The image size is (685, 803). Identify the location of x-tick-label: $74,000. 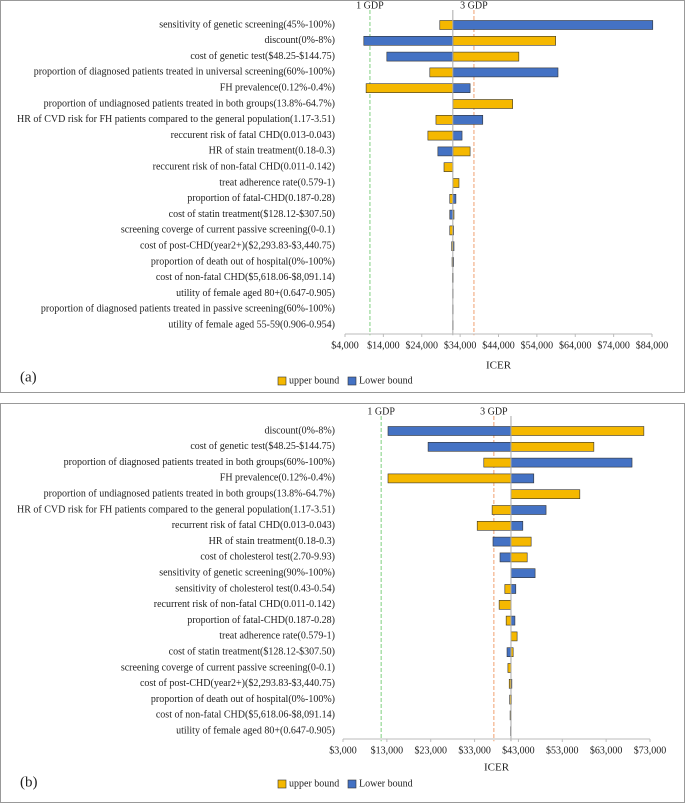
(613, 345).